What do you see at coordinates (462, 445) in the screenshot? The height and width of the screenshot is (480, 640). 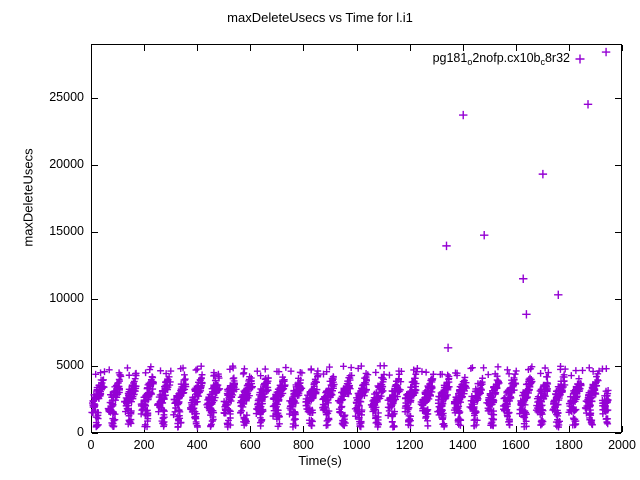 I see `x-tick-label: 1400` at bounding box center [462, 445].